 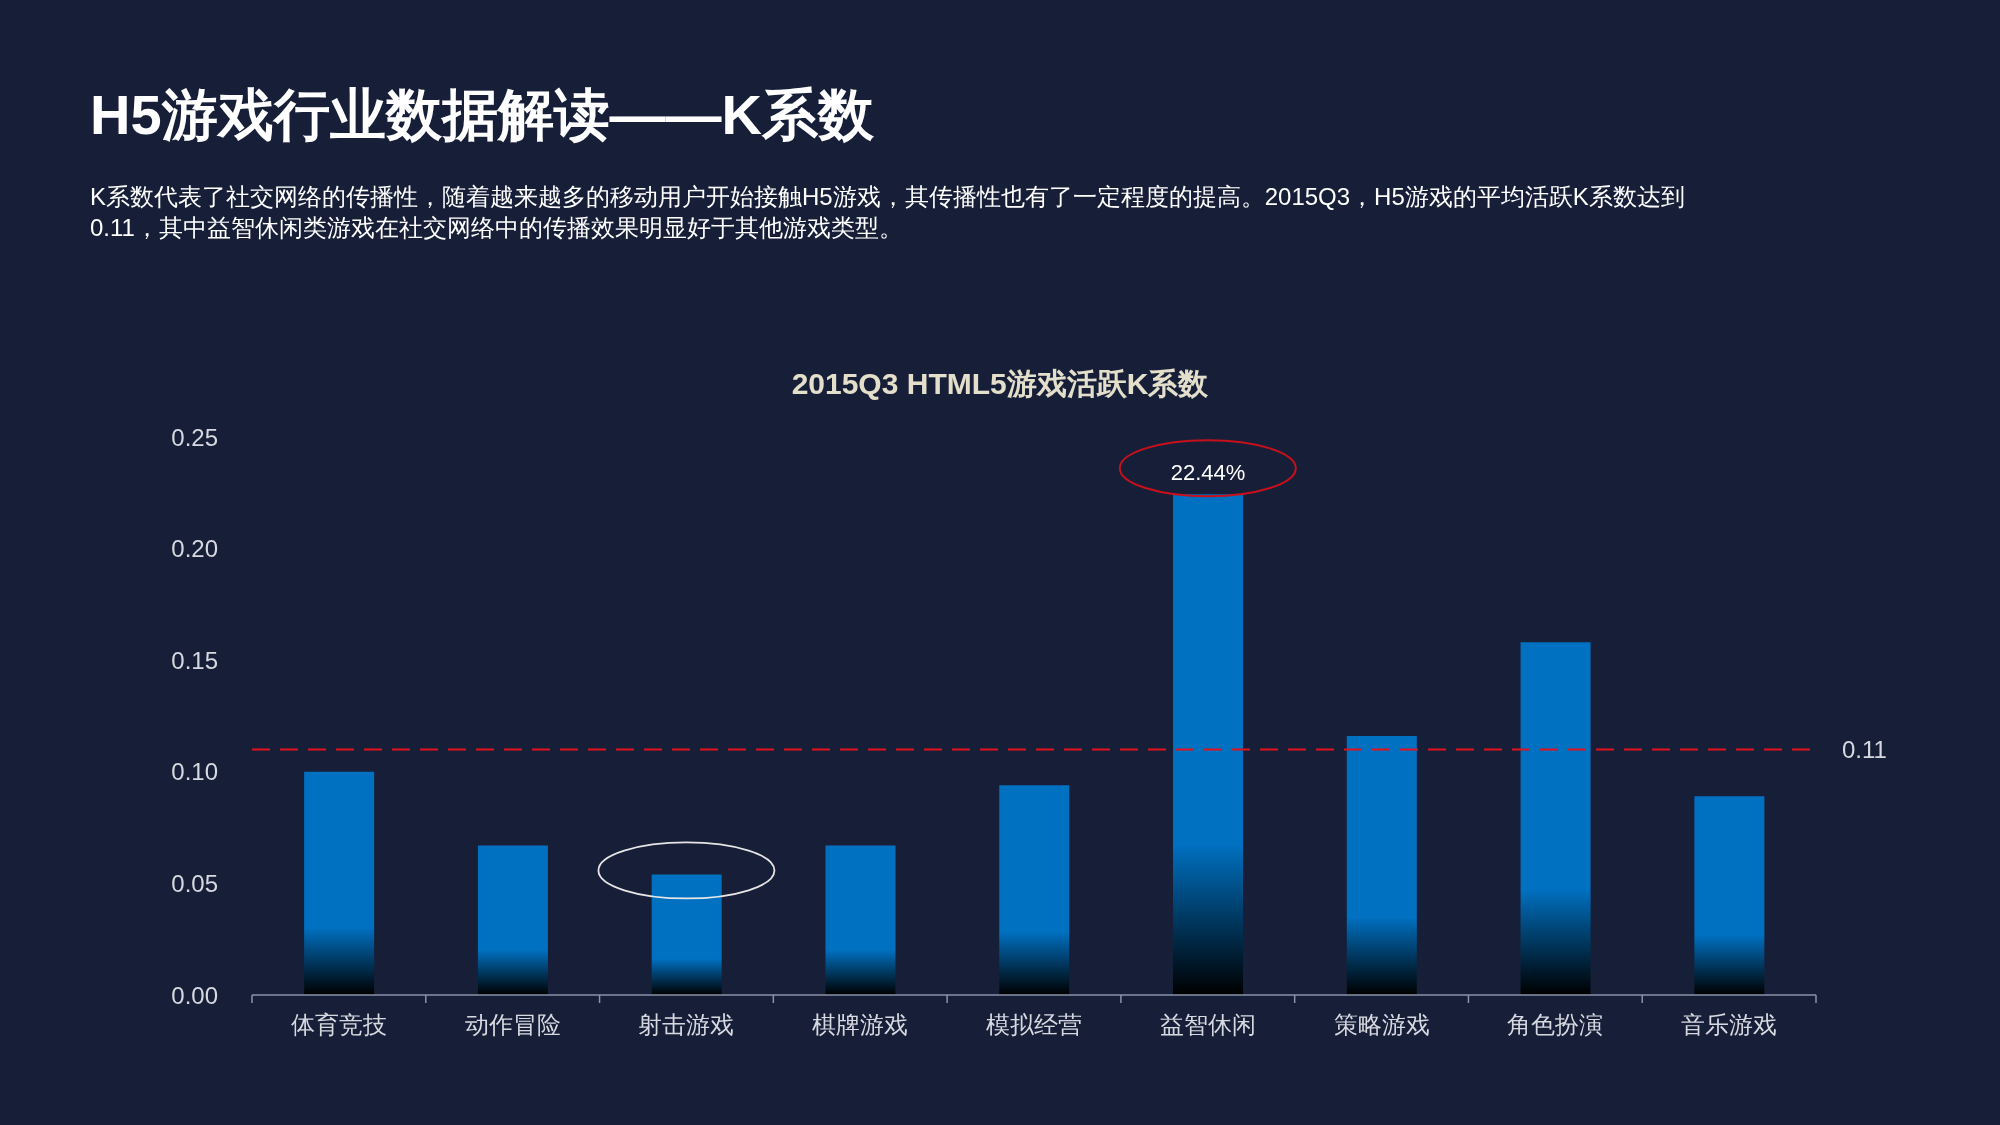 What do you see at coordinates (512, 1024) in the screenshot?
I see `x-tick-label: 动作冒险` at bounding box center [512, 1024].